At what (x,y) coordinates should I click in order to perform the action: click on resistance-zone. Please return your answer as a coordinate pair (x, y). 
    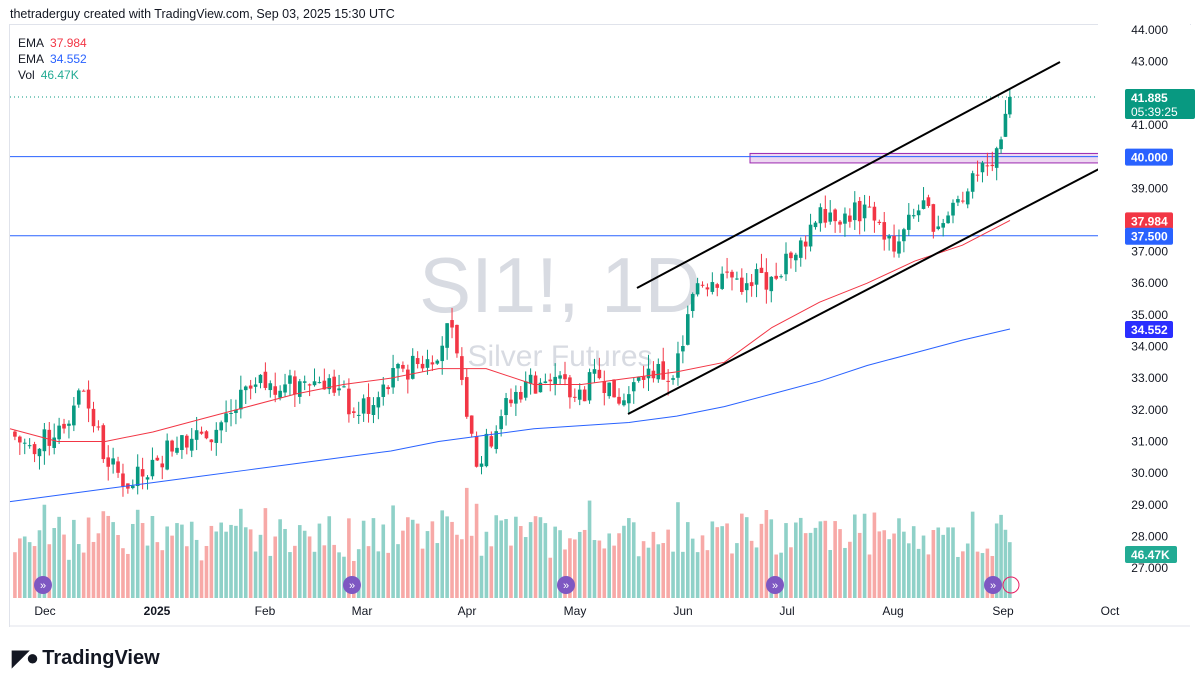
    Looking at the image, I should click on (928, 158).